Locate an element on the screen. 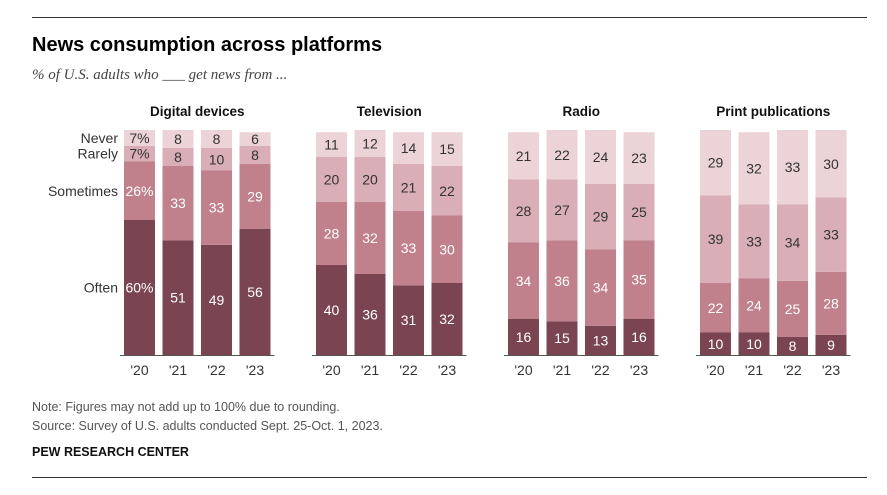  row-label-often: Often is located at coordinates (101, 288).